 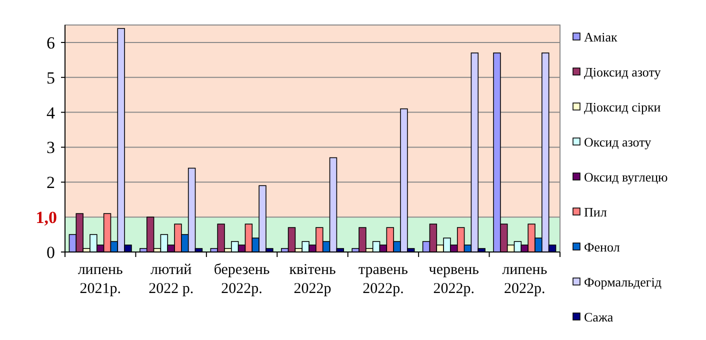 What do you see at coordinates (525, 279) in the screenshot?
I see `x-tick-label: липень 2022р.` at bounding box center [525, 279].